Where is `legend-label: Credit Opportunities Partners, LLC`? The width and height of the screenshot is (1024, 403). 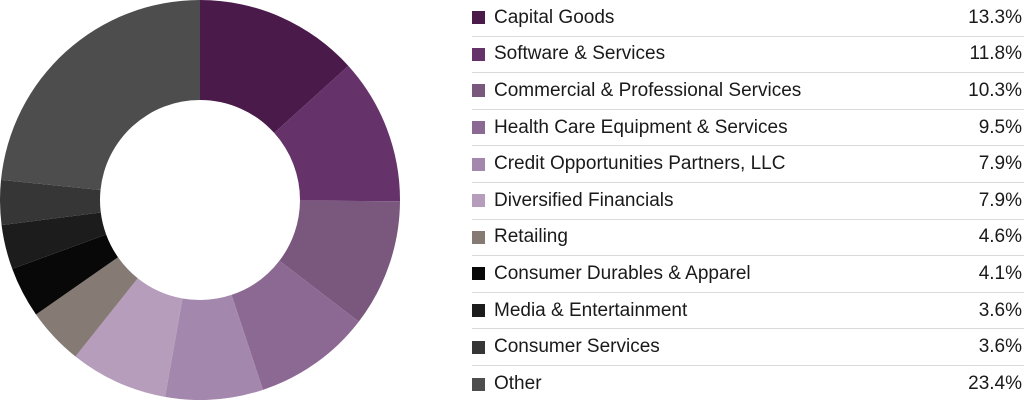
legend-label: Credit Opportunities Partners, LLC is located at coordinates (640, 164).